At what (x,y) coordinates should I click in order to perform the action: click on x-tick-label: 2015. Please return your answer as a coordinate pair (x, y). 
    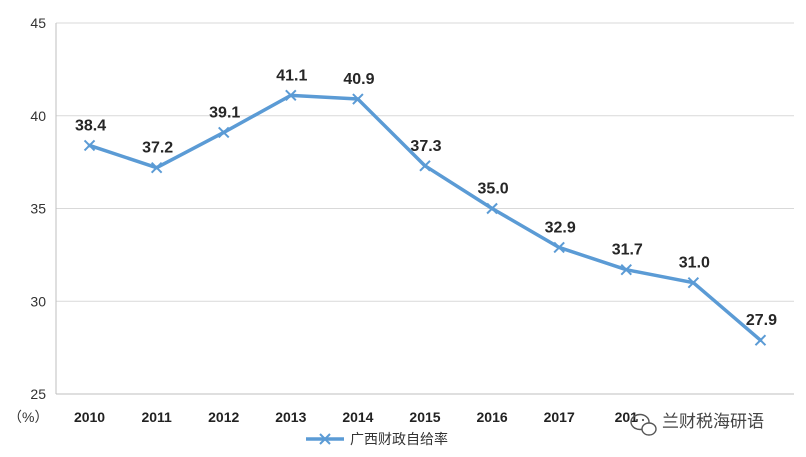
    Looking at the image, I should click on (424, 417).